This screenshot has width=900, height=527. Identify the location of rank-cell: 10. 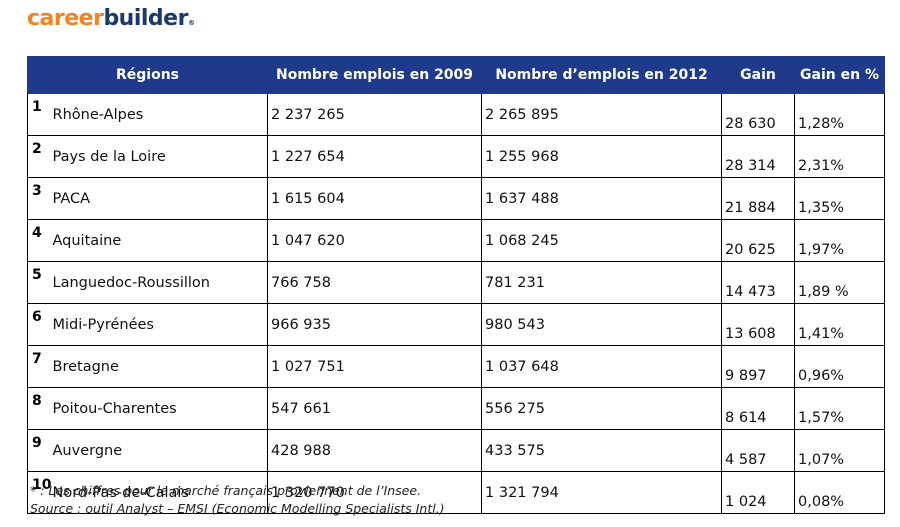
(39, 492).